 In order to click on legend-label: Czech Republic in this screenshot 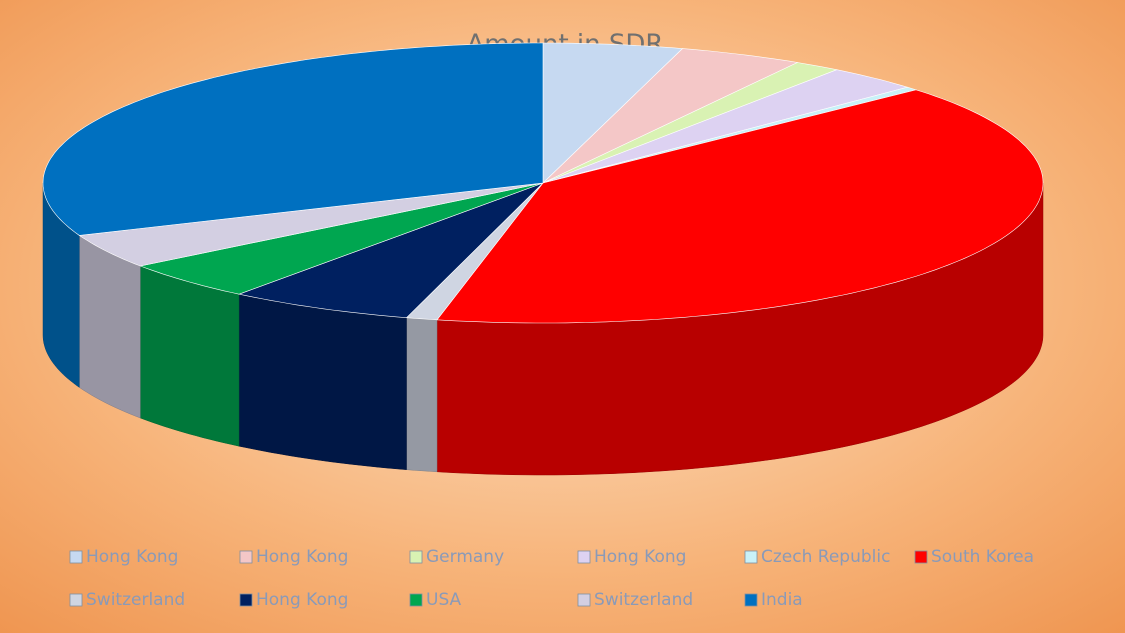, I will do `click(825, 557)`.